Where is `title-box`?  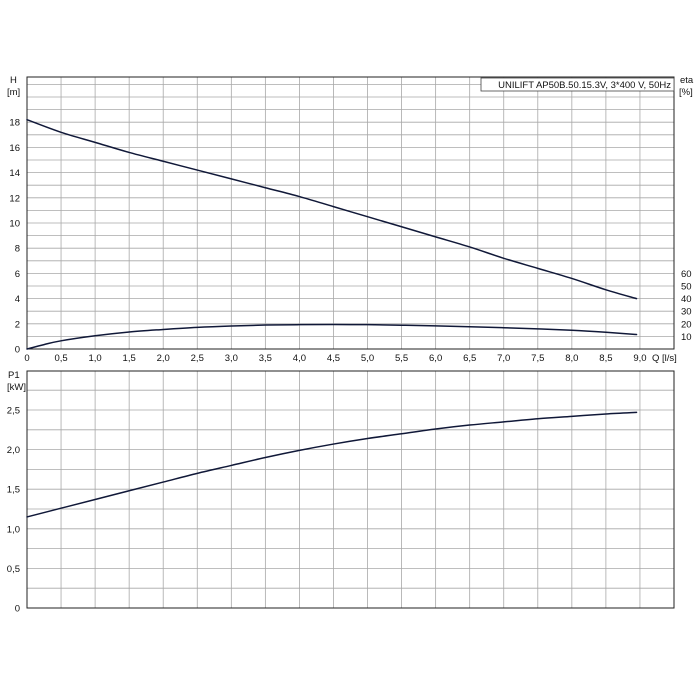 title-box is located at coordinates (577, 84).